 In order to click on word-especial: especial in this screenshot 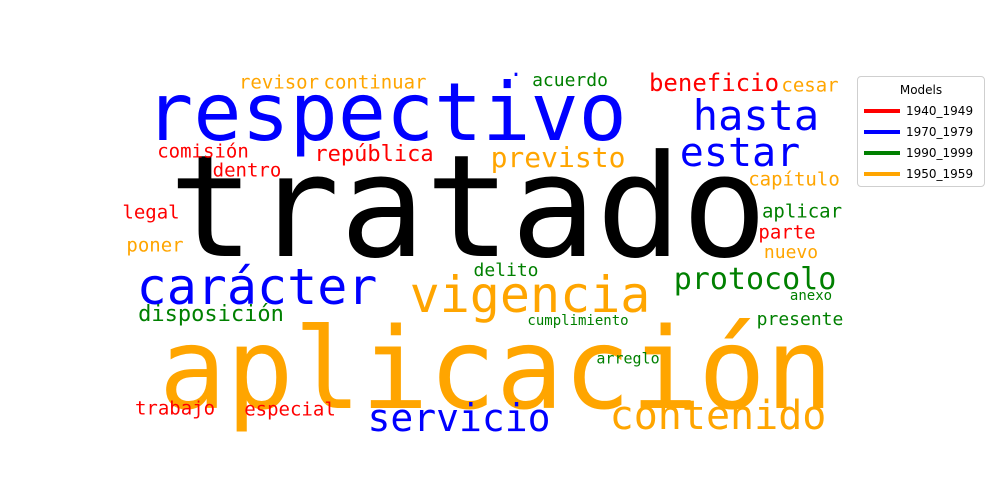, I will do `click(290, 409)`.